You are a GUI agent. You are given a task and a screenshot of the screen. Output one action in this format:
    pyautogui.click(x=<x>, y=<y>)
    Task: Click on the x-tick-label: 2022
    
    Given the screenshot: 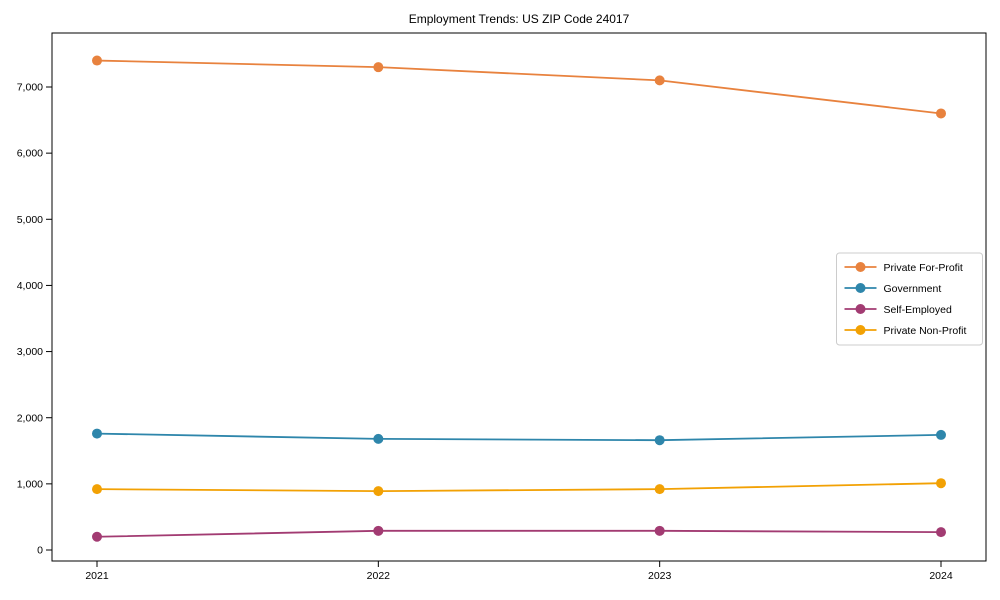 What is the action you would take?
    pyautogui.click(x=379, y=576)
    